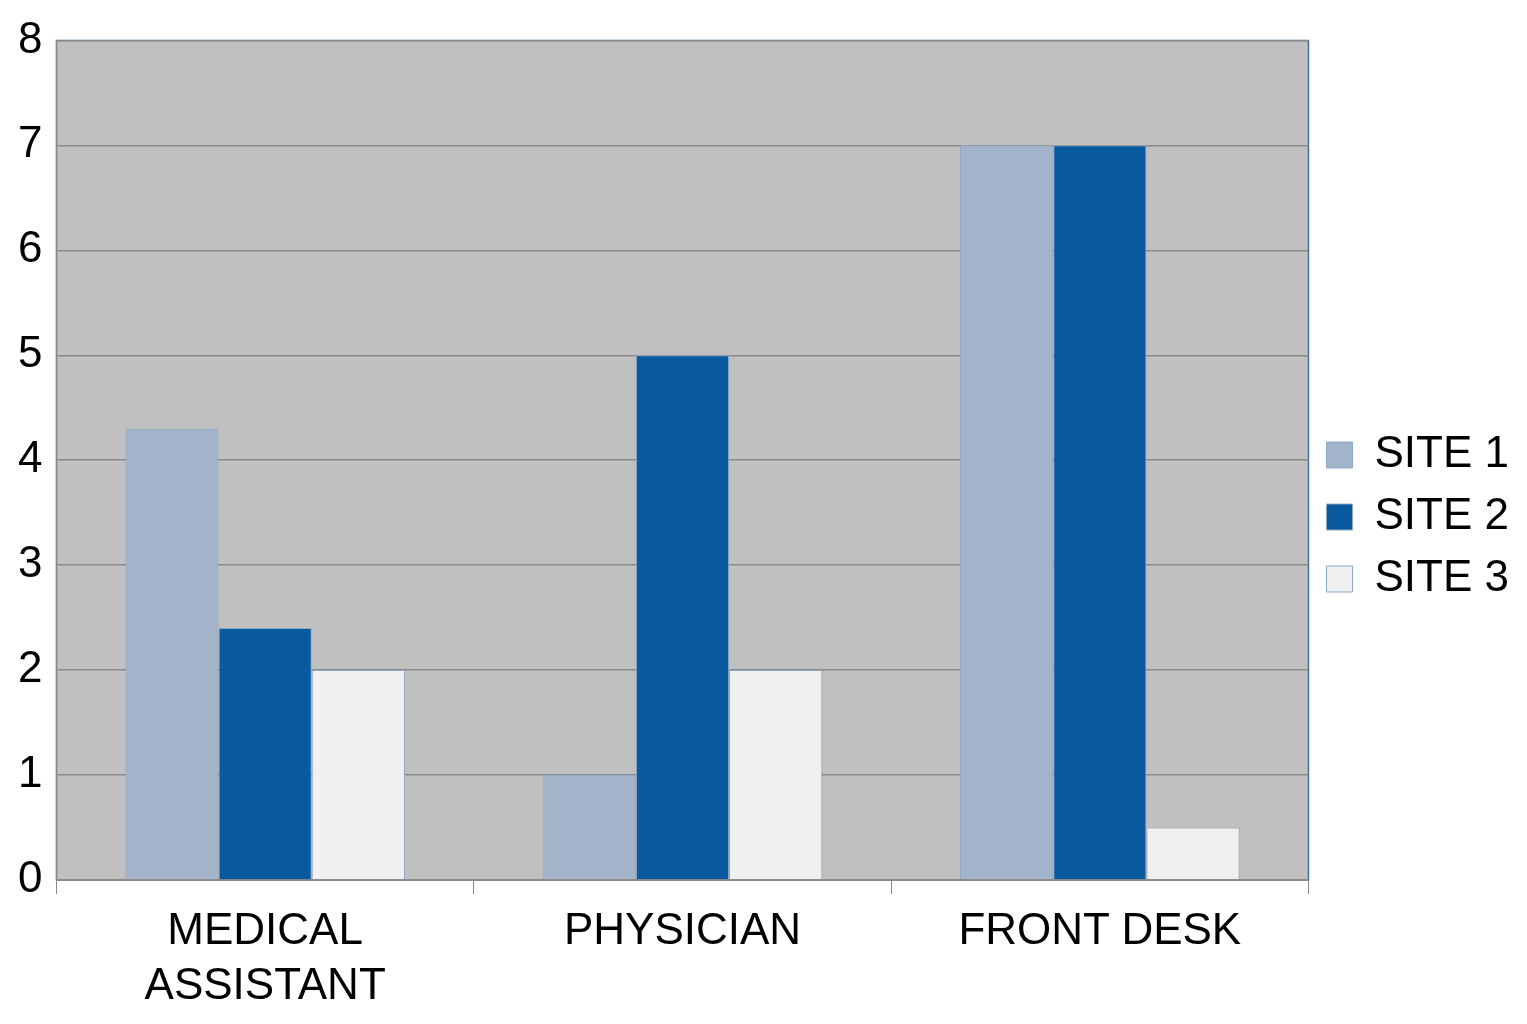  I want to click on y-tick-label: 8, so click(30, 37).